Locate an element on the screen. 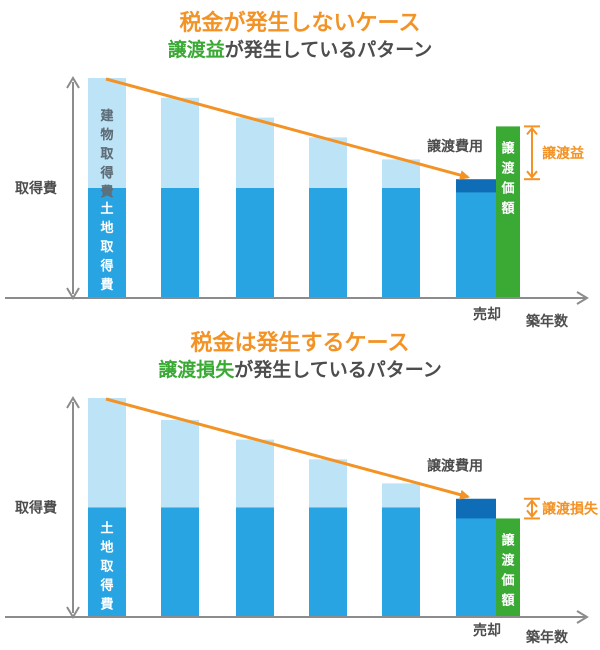 The width and height of the screenshot is (600, 650). building-cost-label-char: 建 is located at coordinates (106, 116).